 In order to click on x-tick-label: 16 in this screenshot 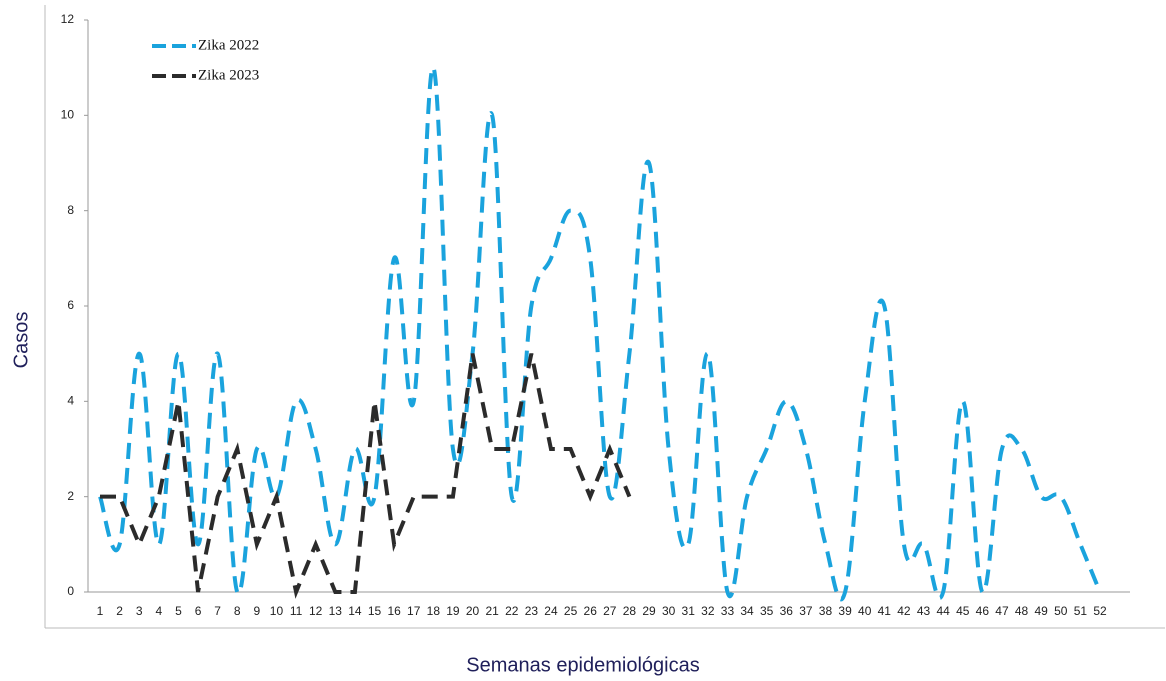, I will do `click(394, 611)`.